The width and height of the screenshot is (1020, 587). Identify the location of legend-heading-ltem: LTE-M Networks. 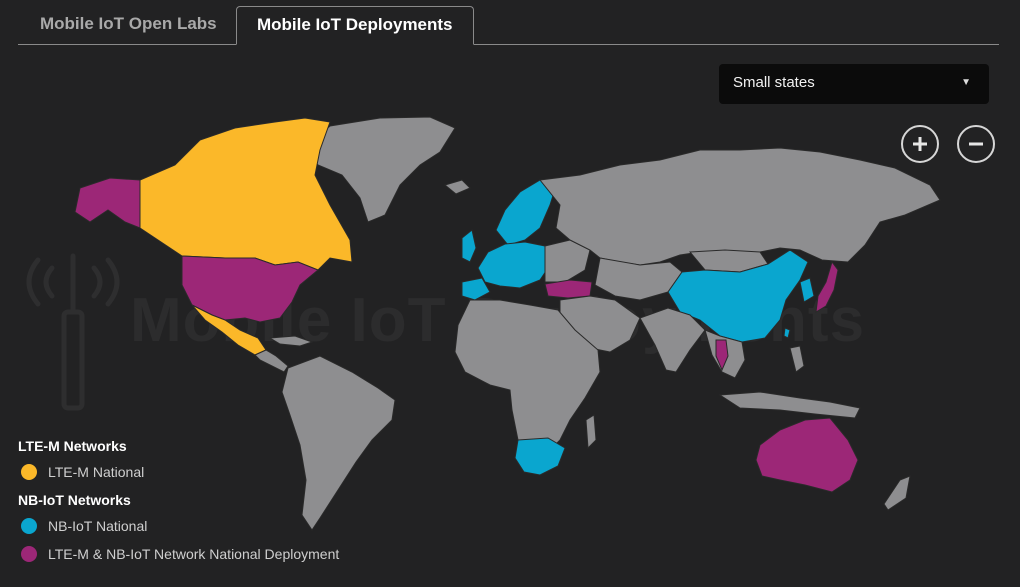
(72, 446).